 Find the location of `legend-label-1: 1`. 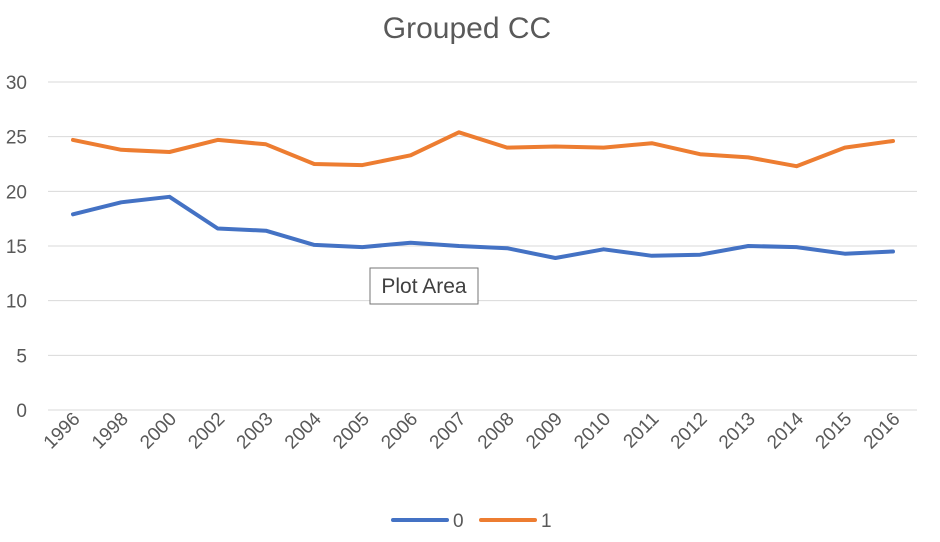

legend-label-1: 1 is located at coordinates (546, 521).